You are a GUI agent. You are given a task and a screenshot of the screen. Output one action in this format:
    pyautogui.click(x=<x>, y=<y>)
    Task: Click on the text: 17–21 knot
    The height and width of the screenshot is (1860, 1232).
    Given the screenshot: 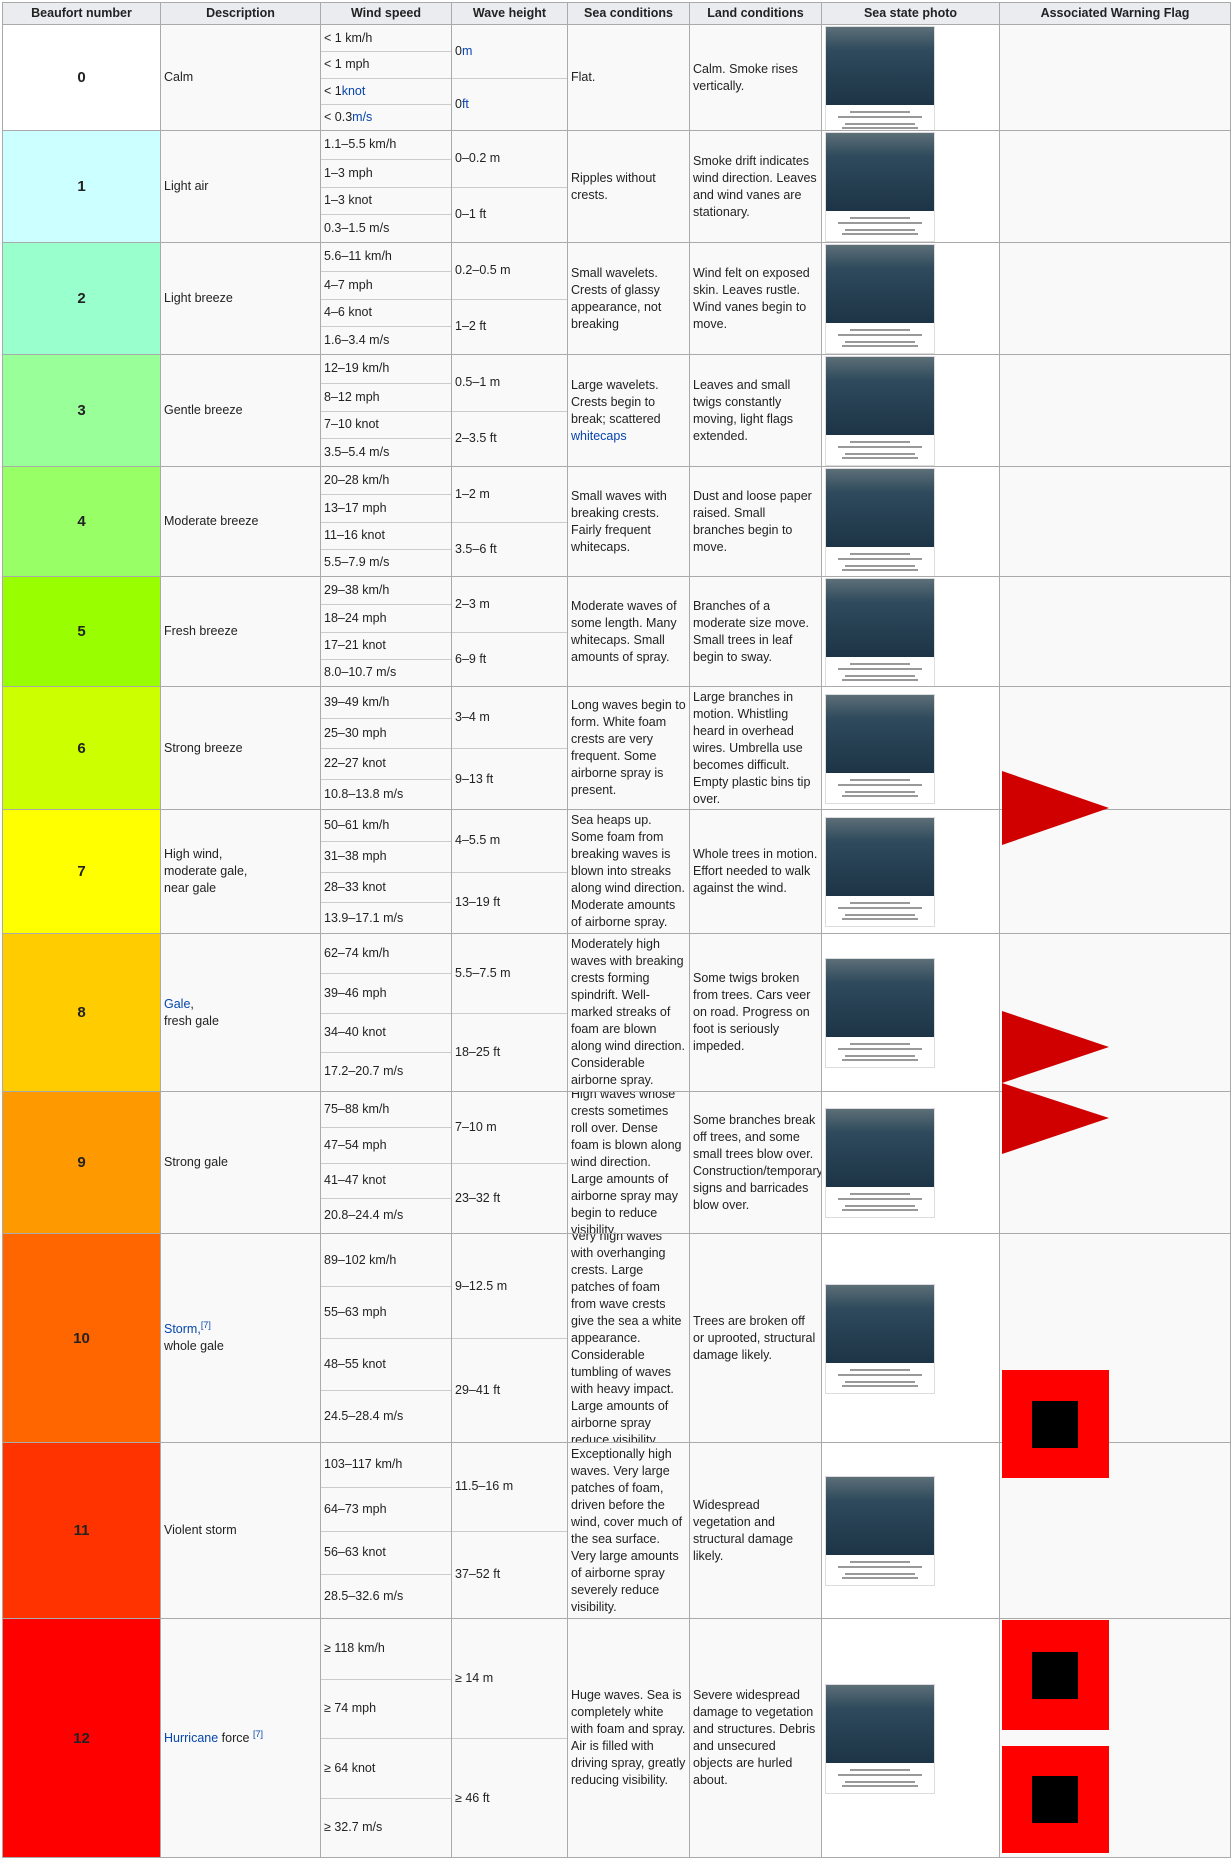 What is the action you would take?
    pyautogui.click(x=355, y=645)
    